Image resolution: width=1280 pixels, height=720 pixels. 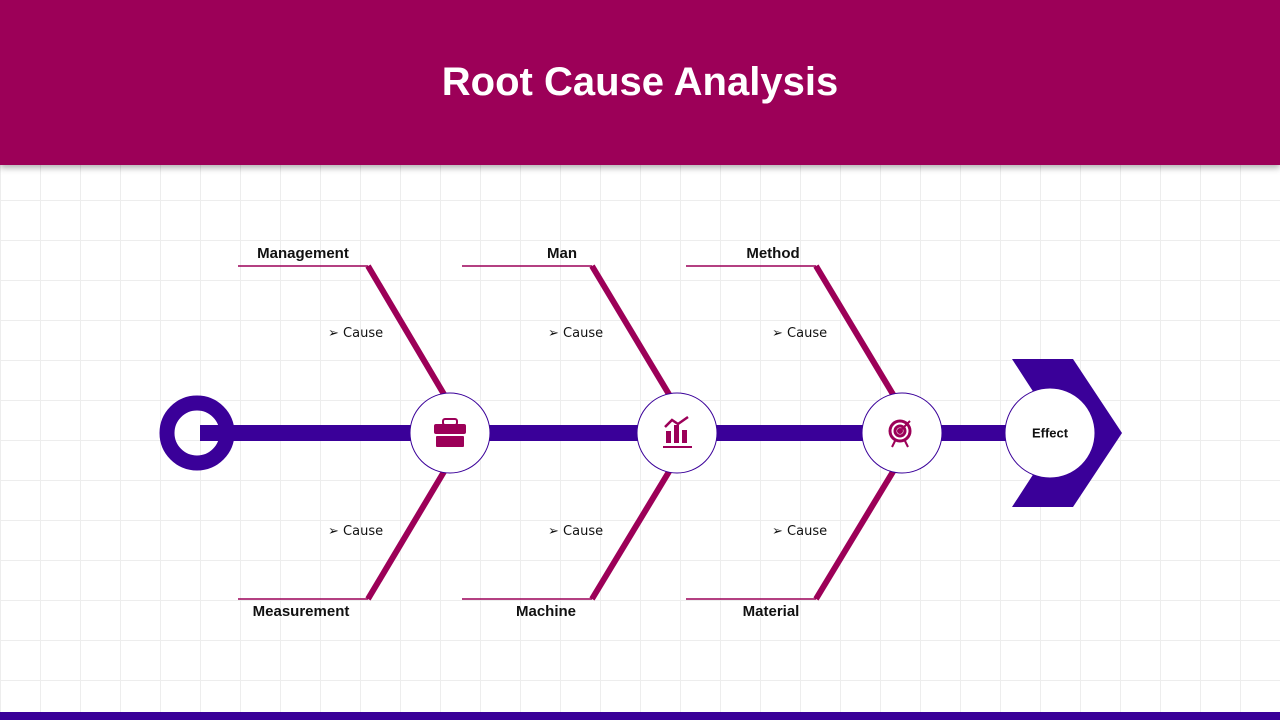 I want to click on bone-material, so click(x=791, y=534).